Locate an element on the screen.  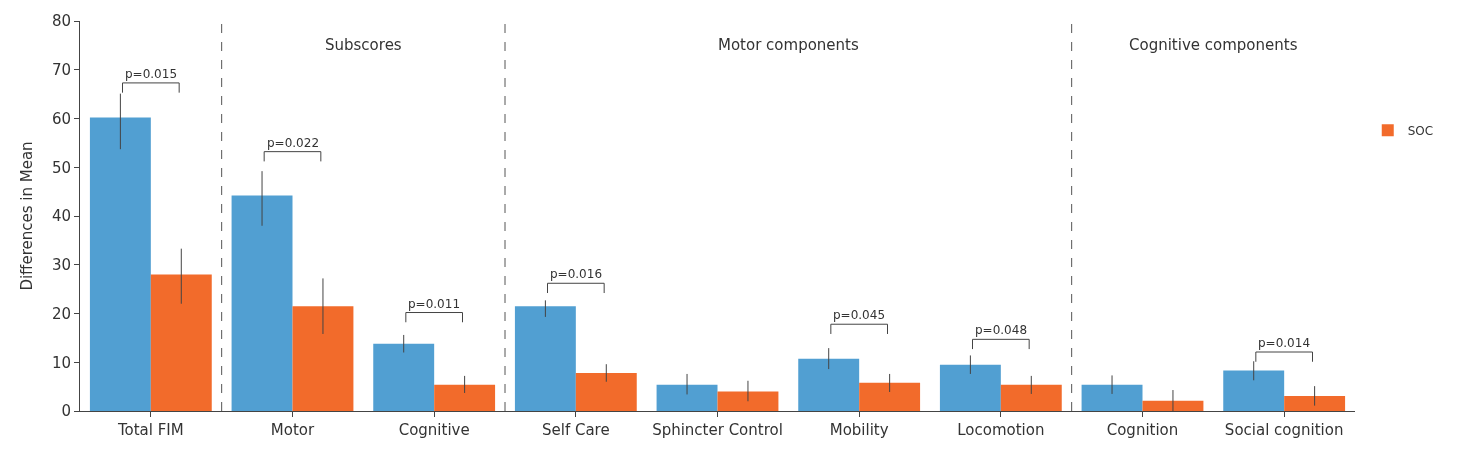
y-tick-label: 50 is located at coordinates (61, 167).